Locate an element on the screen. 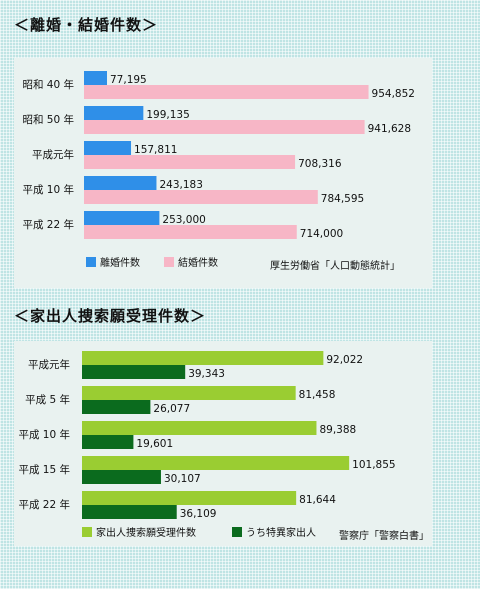 The width and height of the screenshot is (480, 589). legend-label: 家出人捜索願受理件数 is located at coordinates (146, 532).